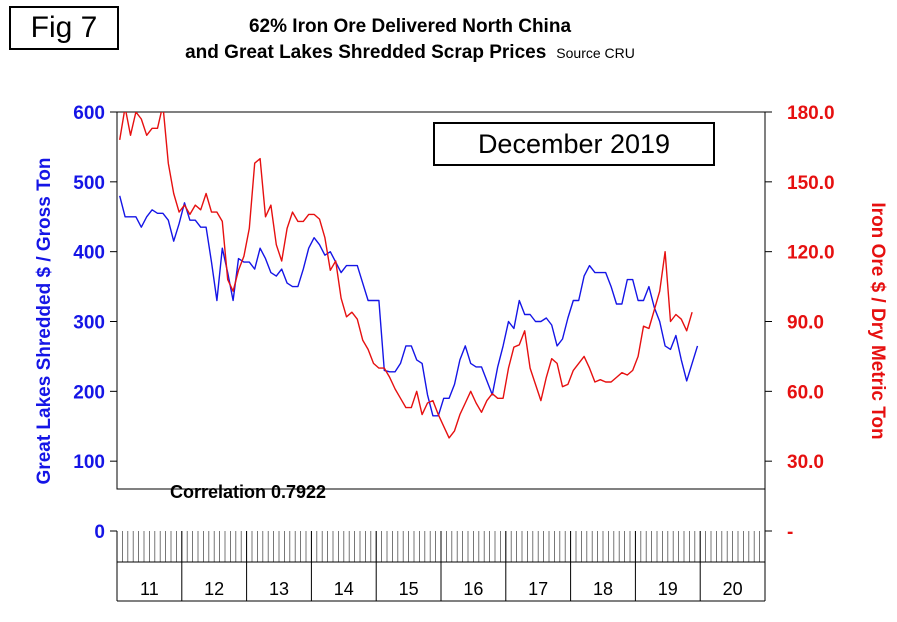 The image size is (897, 622). What do you see at coordinates (805, 323) in the screenshot?
I see `right-y-tick-label: 90.0` at bounding box center [805, 323].